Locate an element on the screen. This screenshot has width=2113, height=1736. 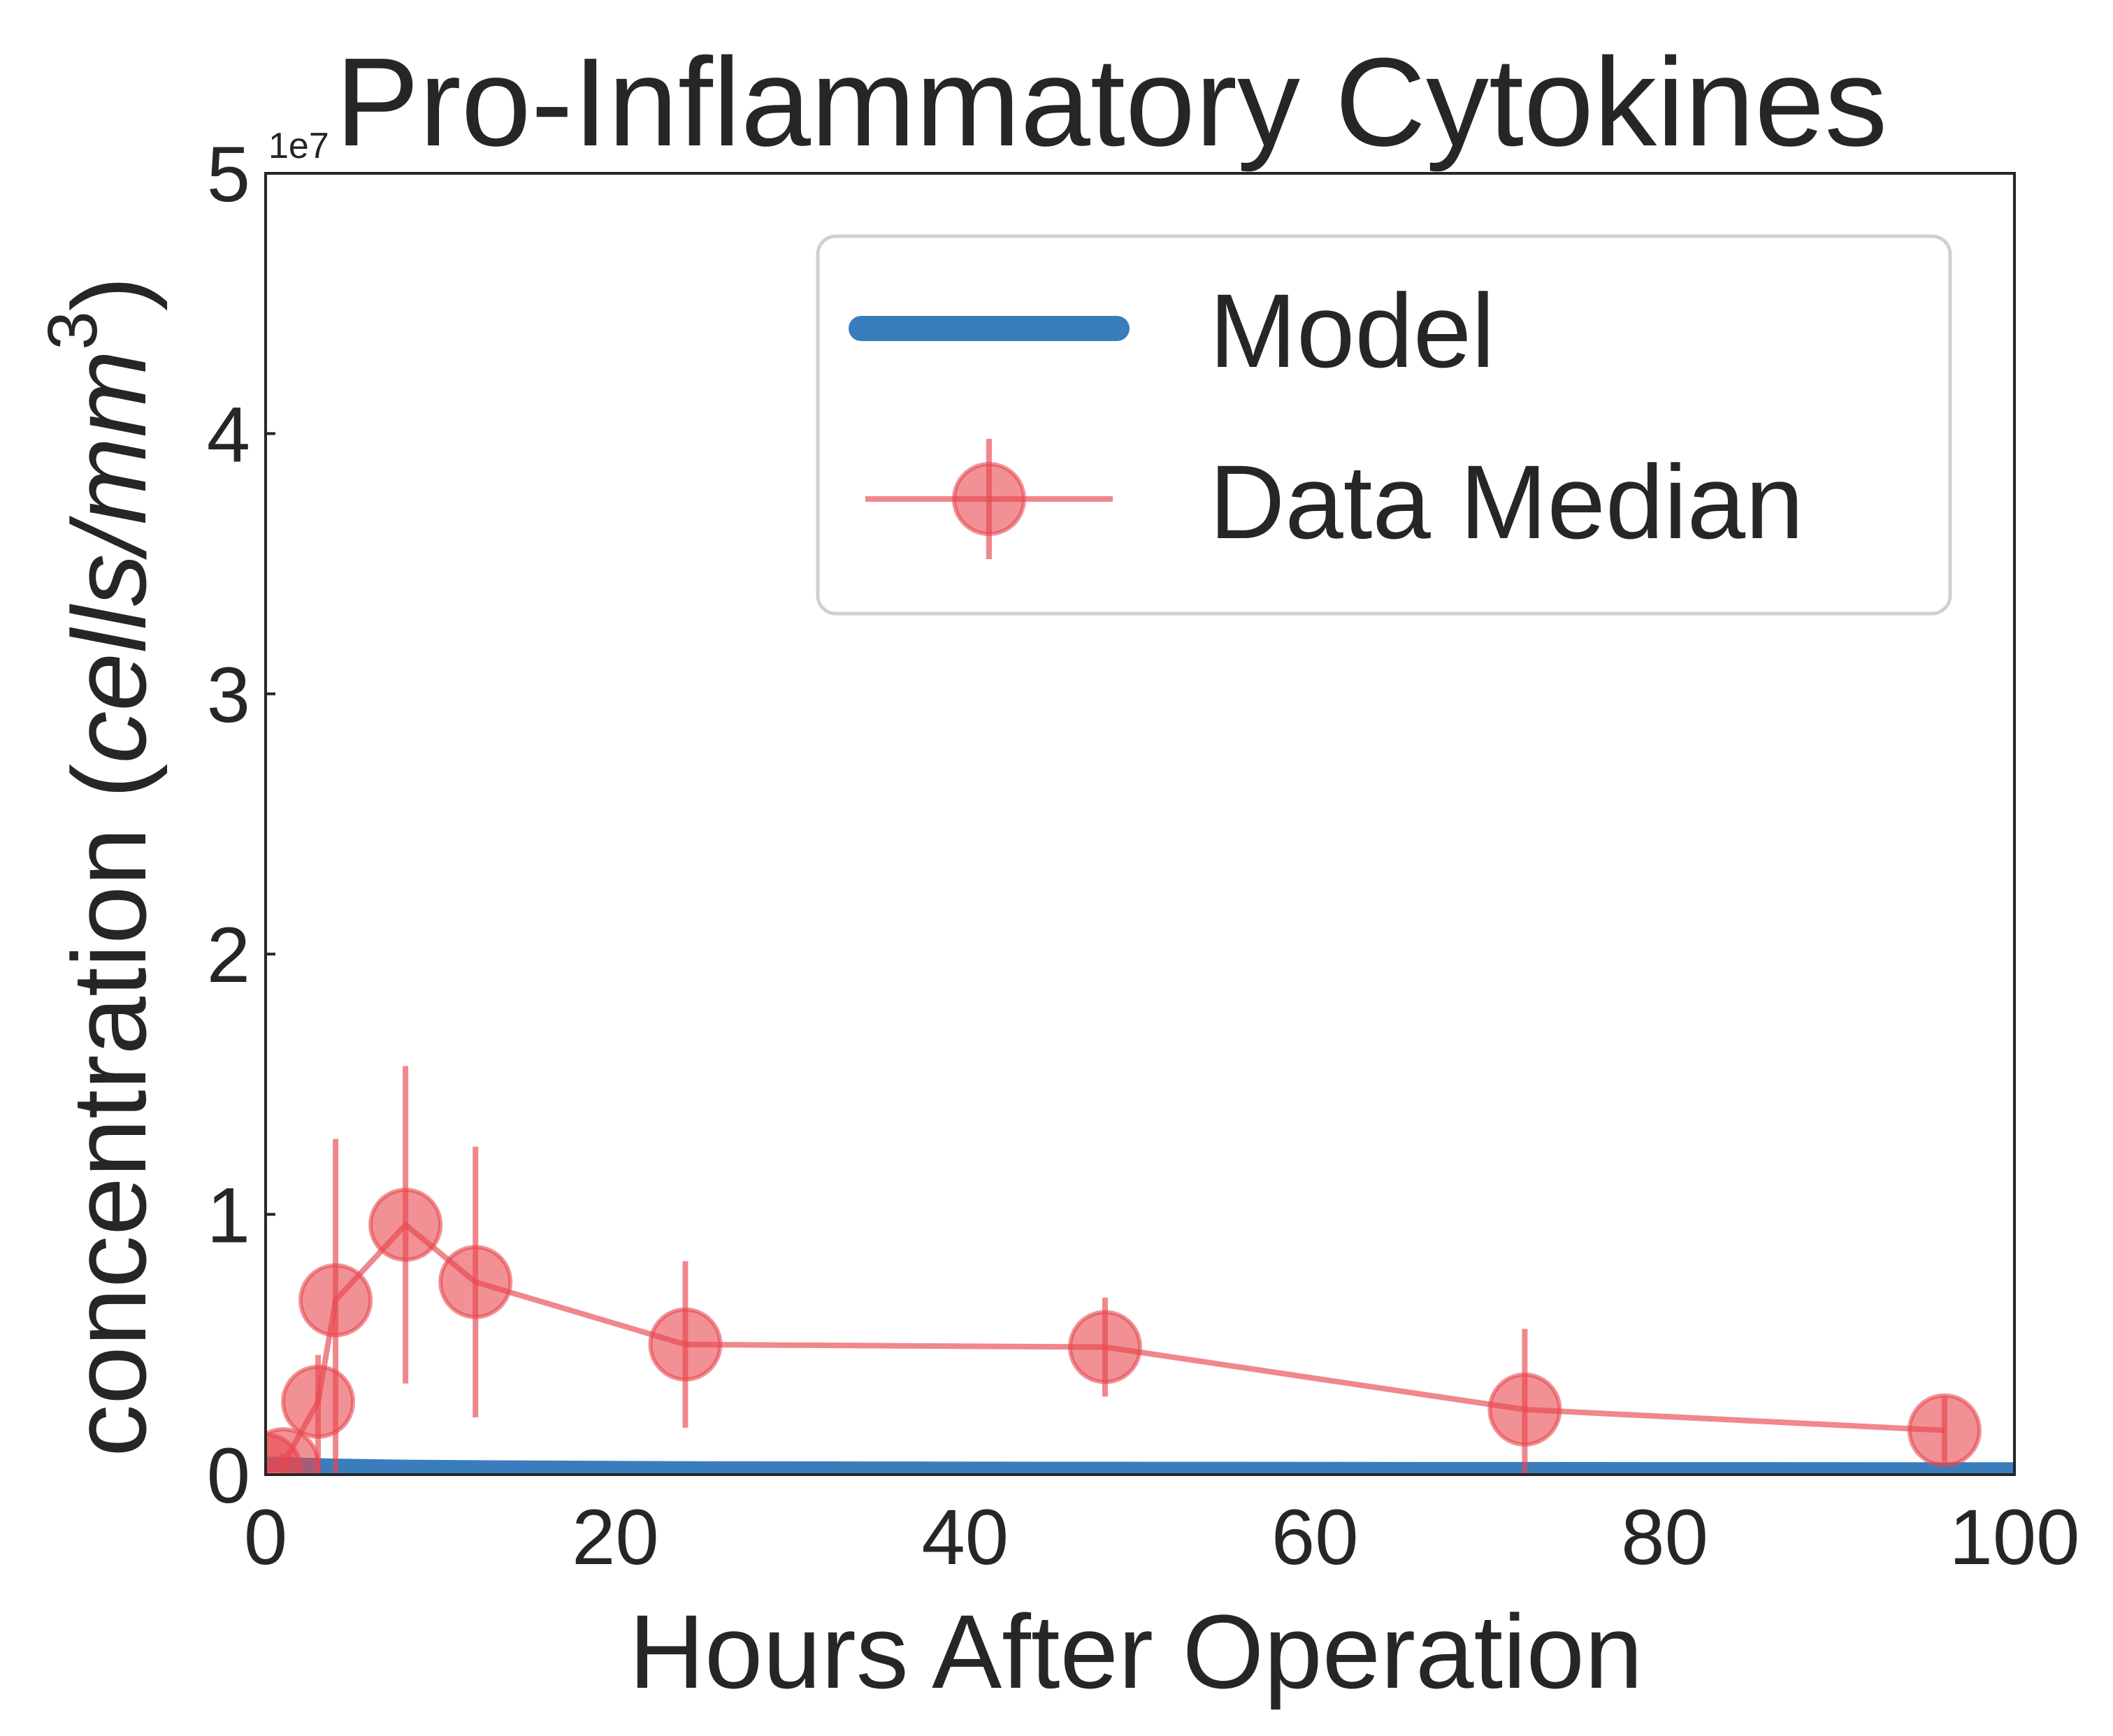
y-tick-label: 0 is located at coordinates (228, 1475).